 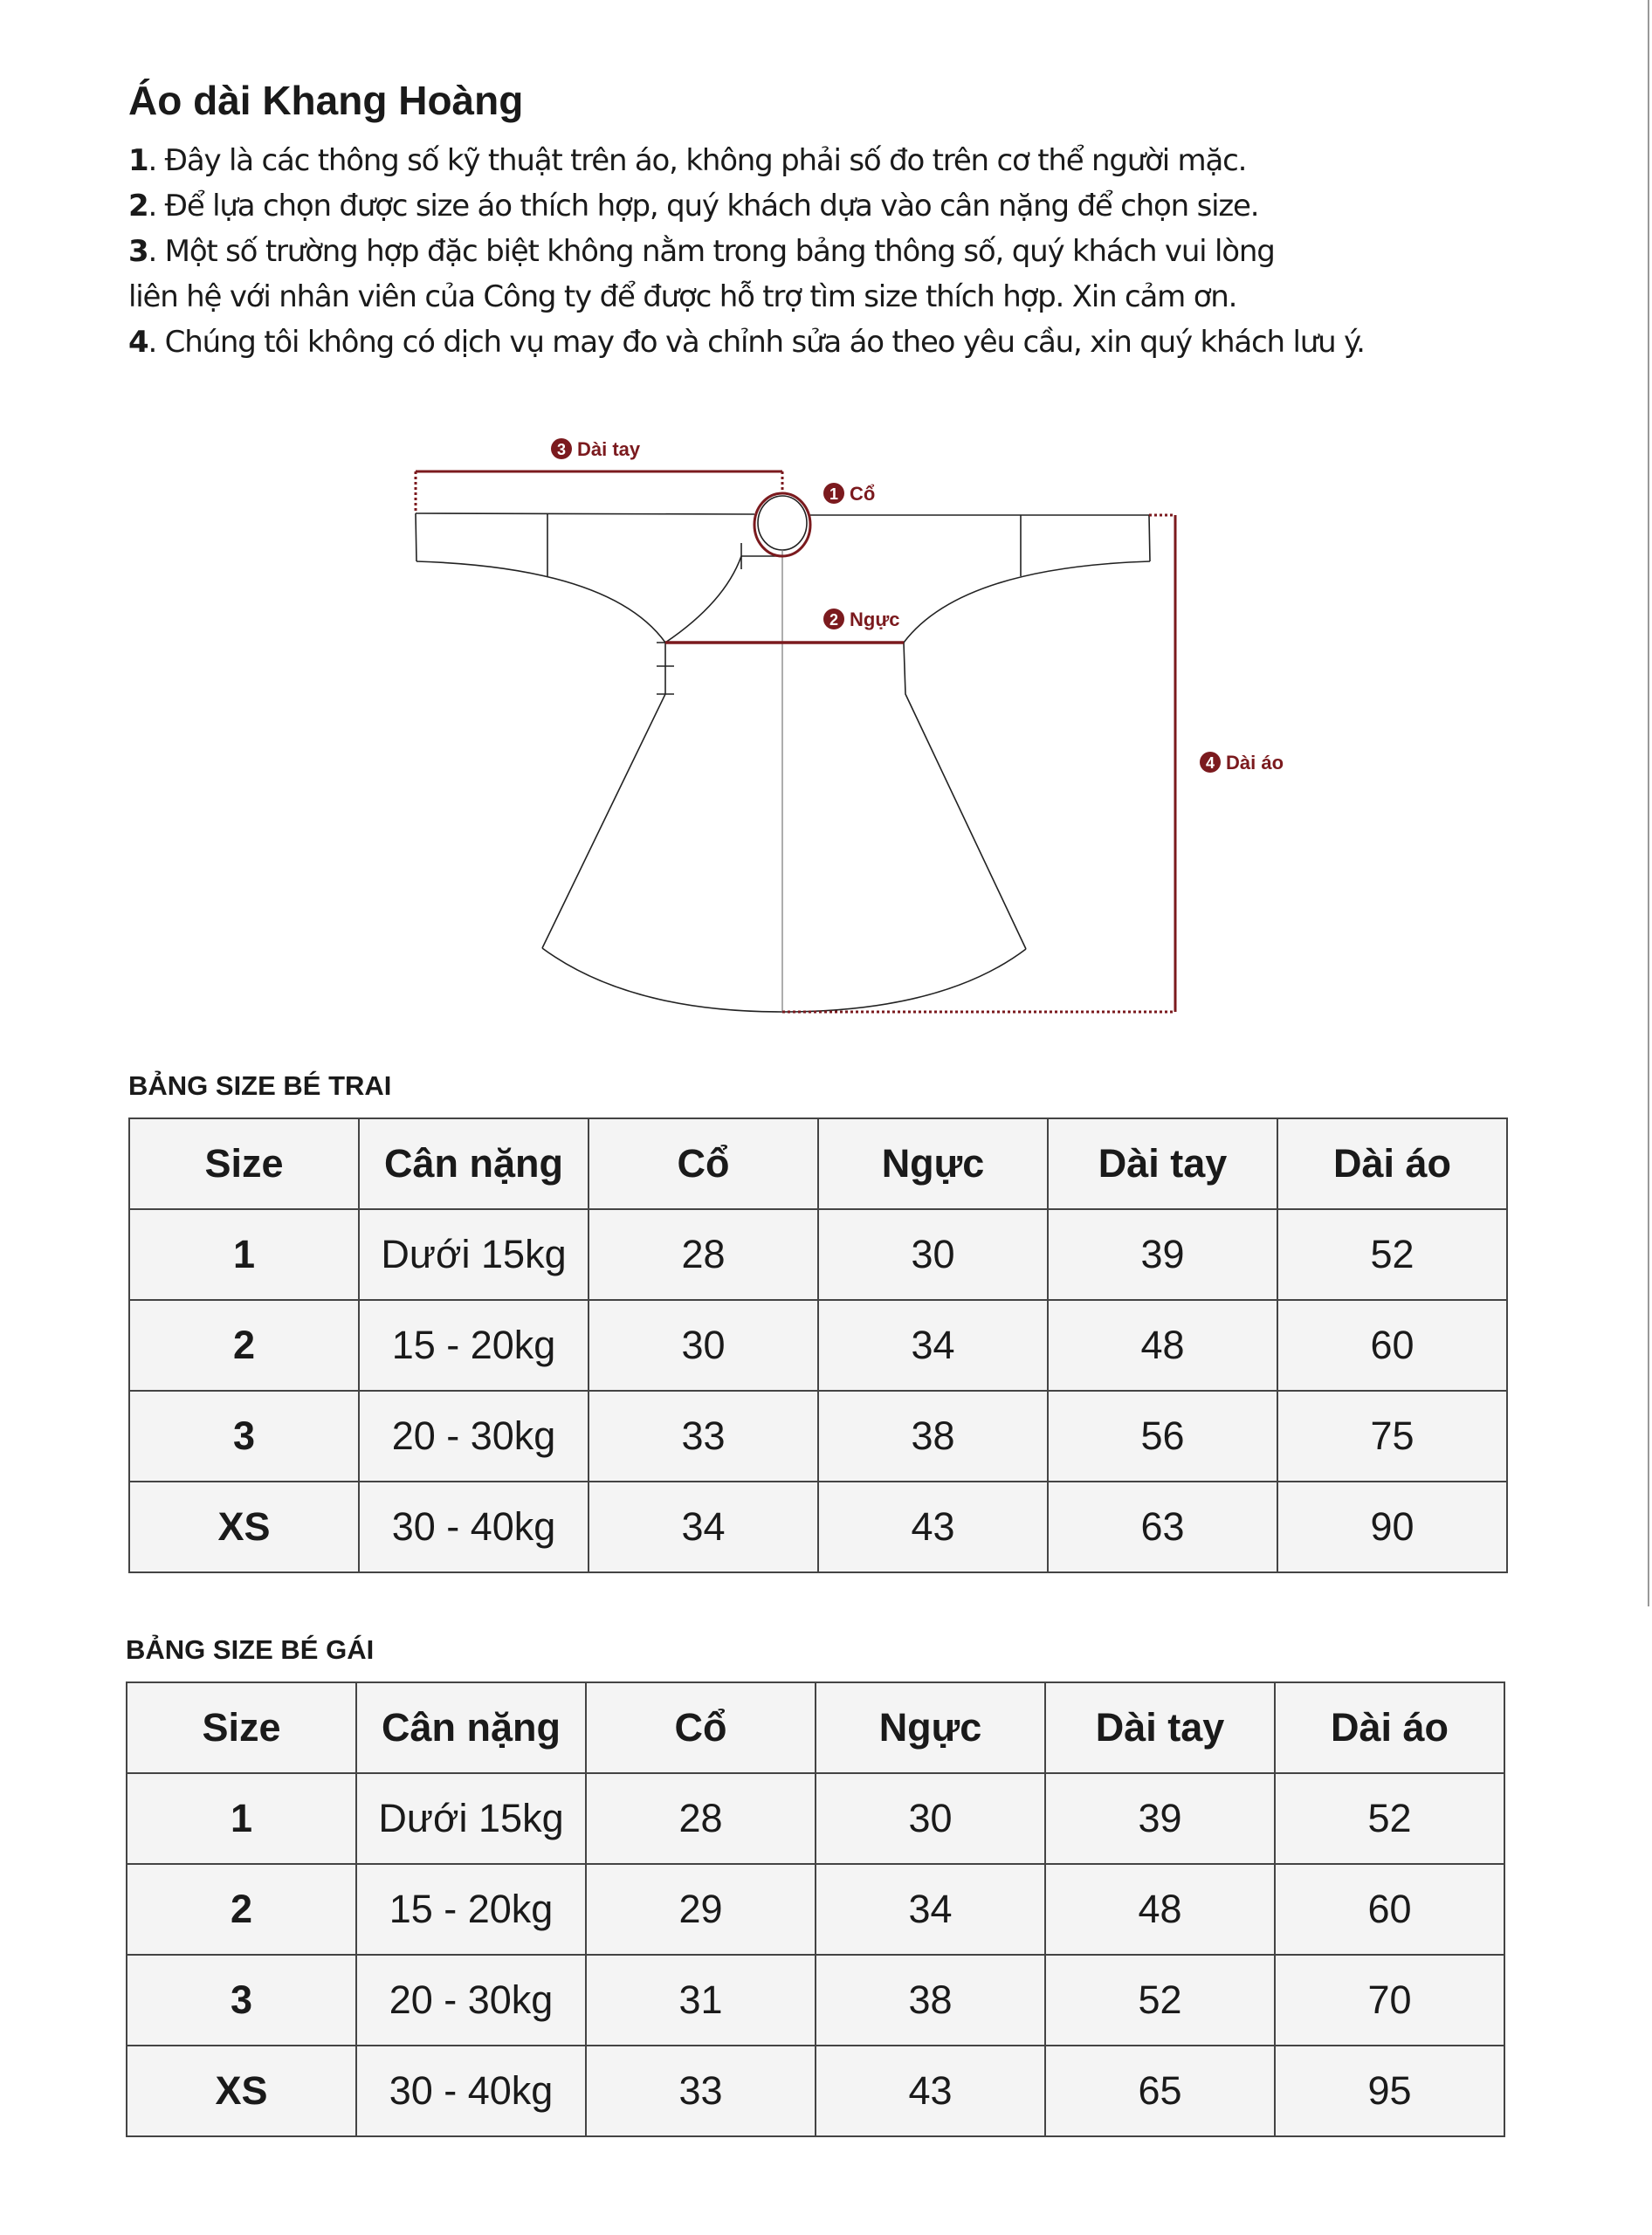 I want to click on neck-measure, so click(x=782, y=525).